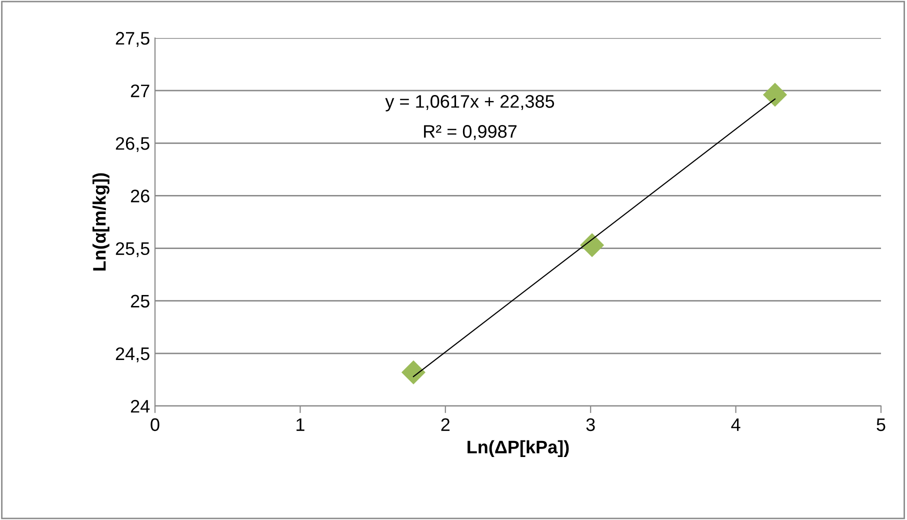 The image size is (907, 520). What do you see at coordinates (469, 103) in the screenshot?
I see `annotation: y = 1,0617x + 22,385` at bounding box center [469, 103].